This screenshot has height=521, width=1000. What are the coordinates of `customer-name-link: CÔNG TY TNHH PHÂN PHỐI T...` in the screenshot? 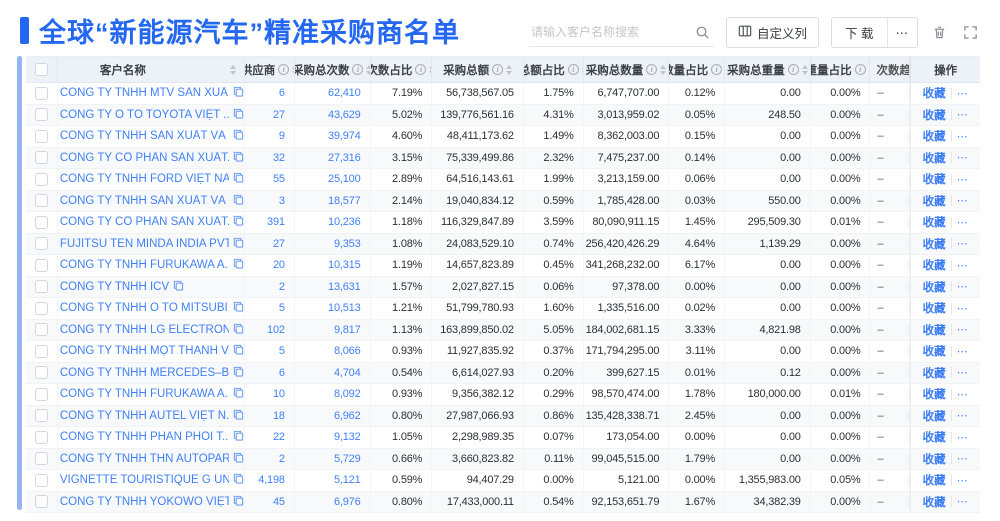 It's located at (144, 437).